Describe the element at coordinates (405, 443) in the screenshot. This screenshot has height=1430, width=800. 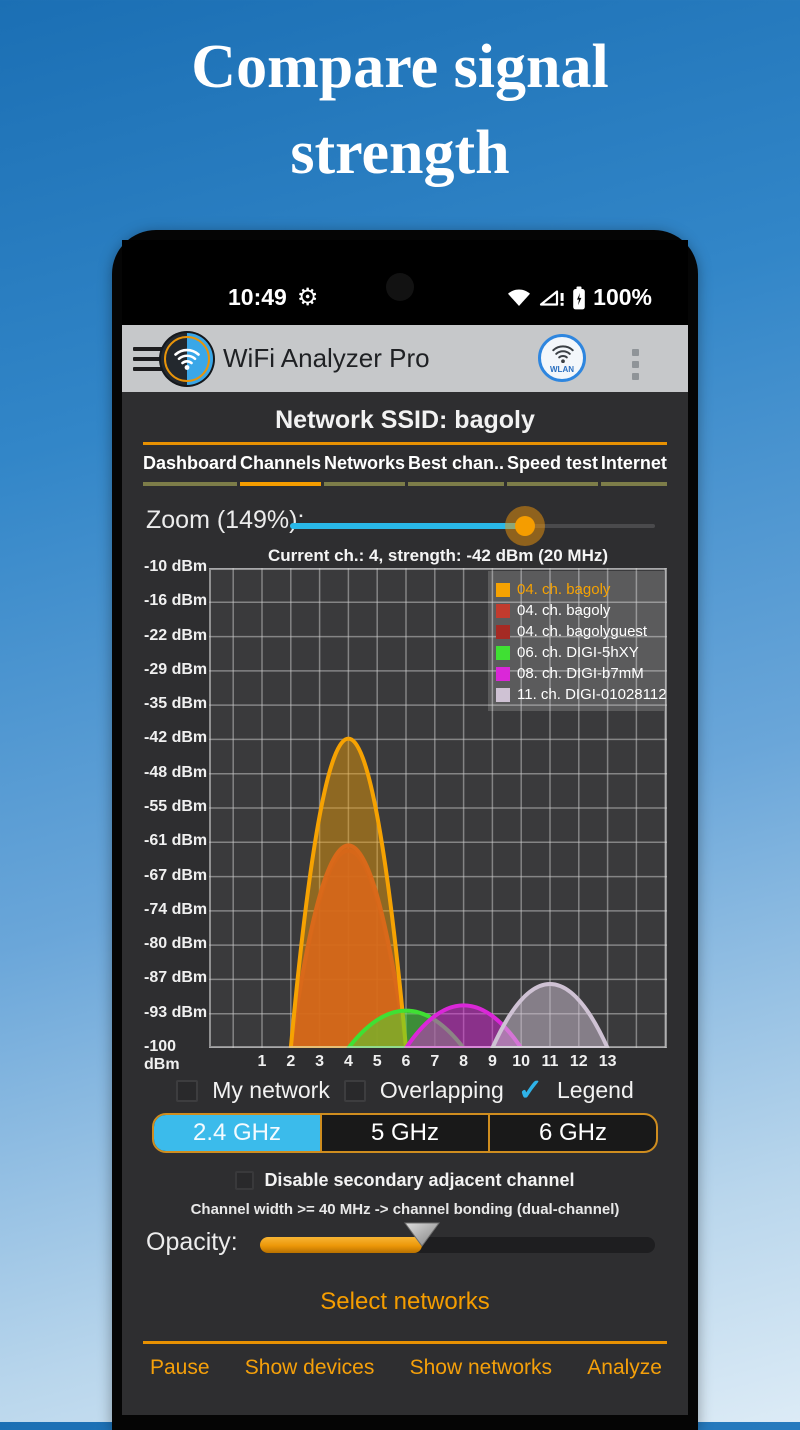
I see `orange-divider` at that location.